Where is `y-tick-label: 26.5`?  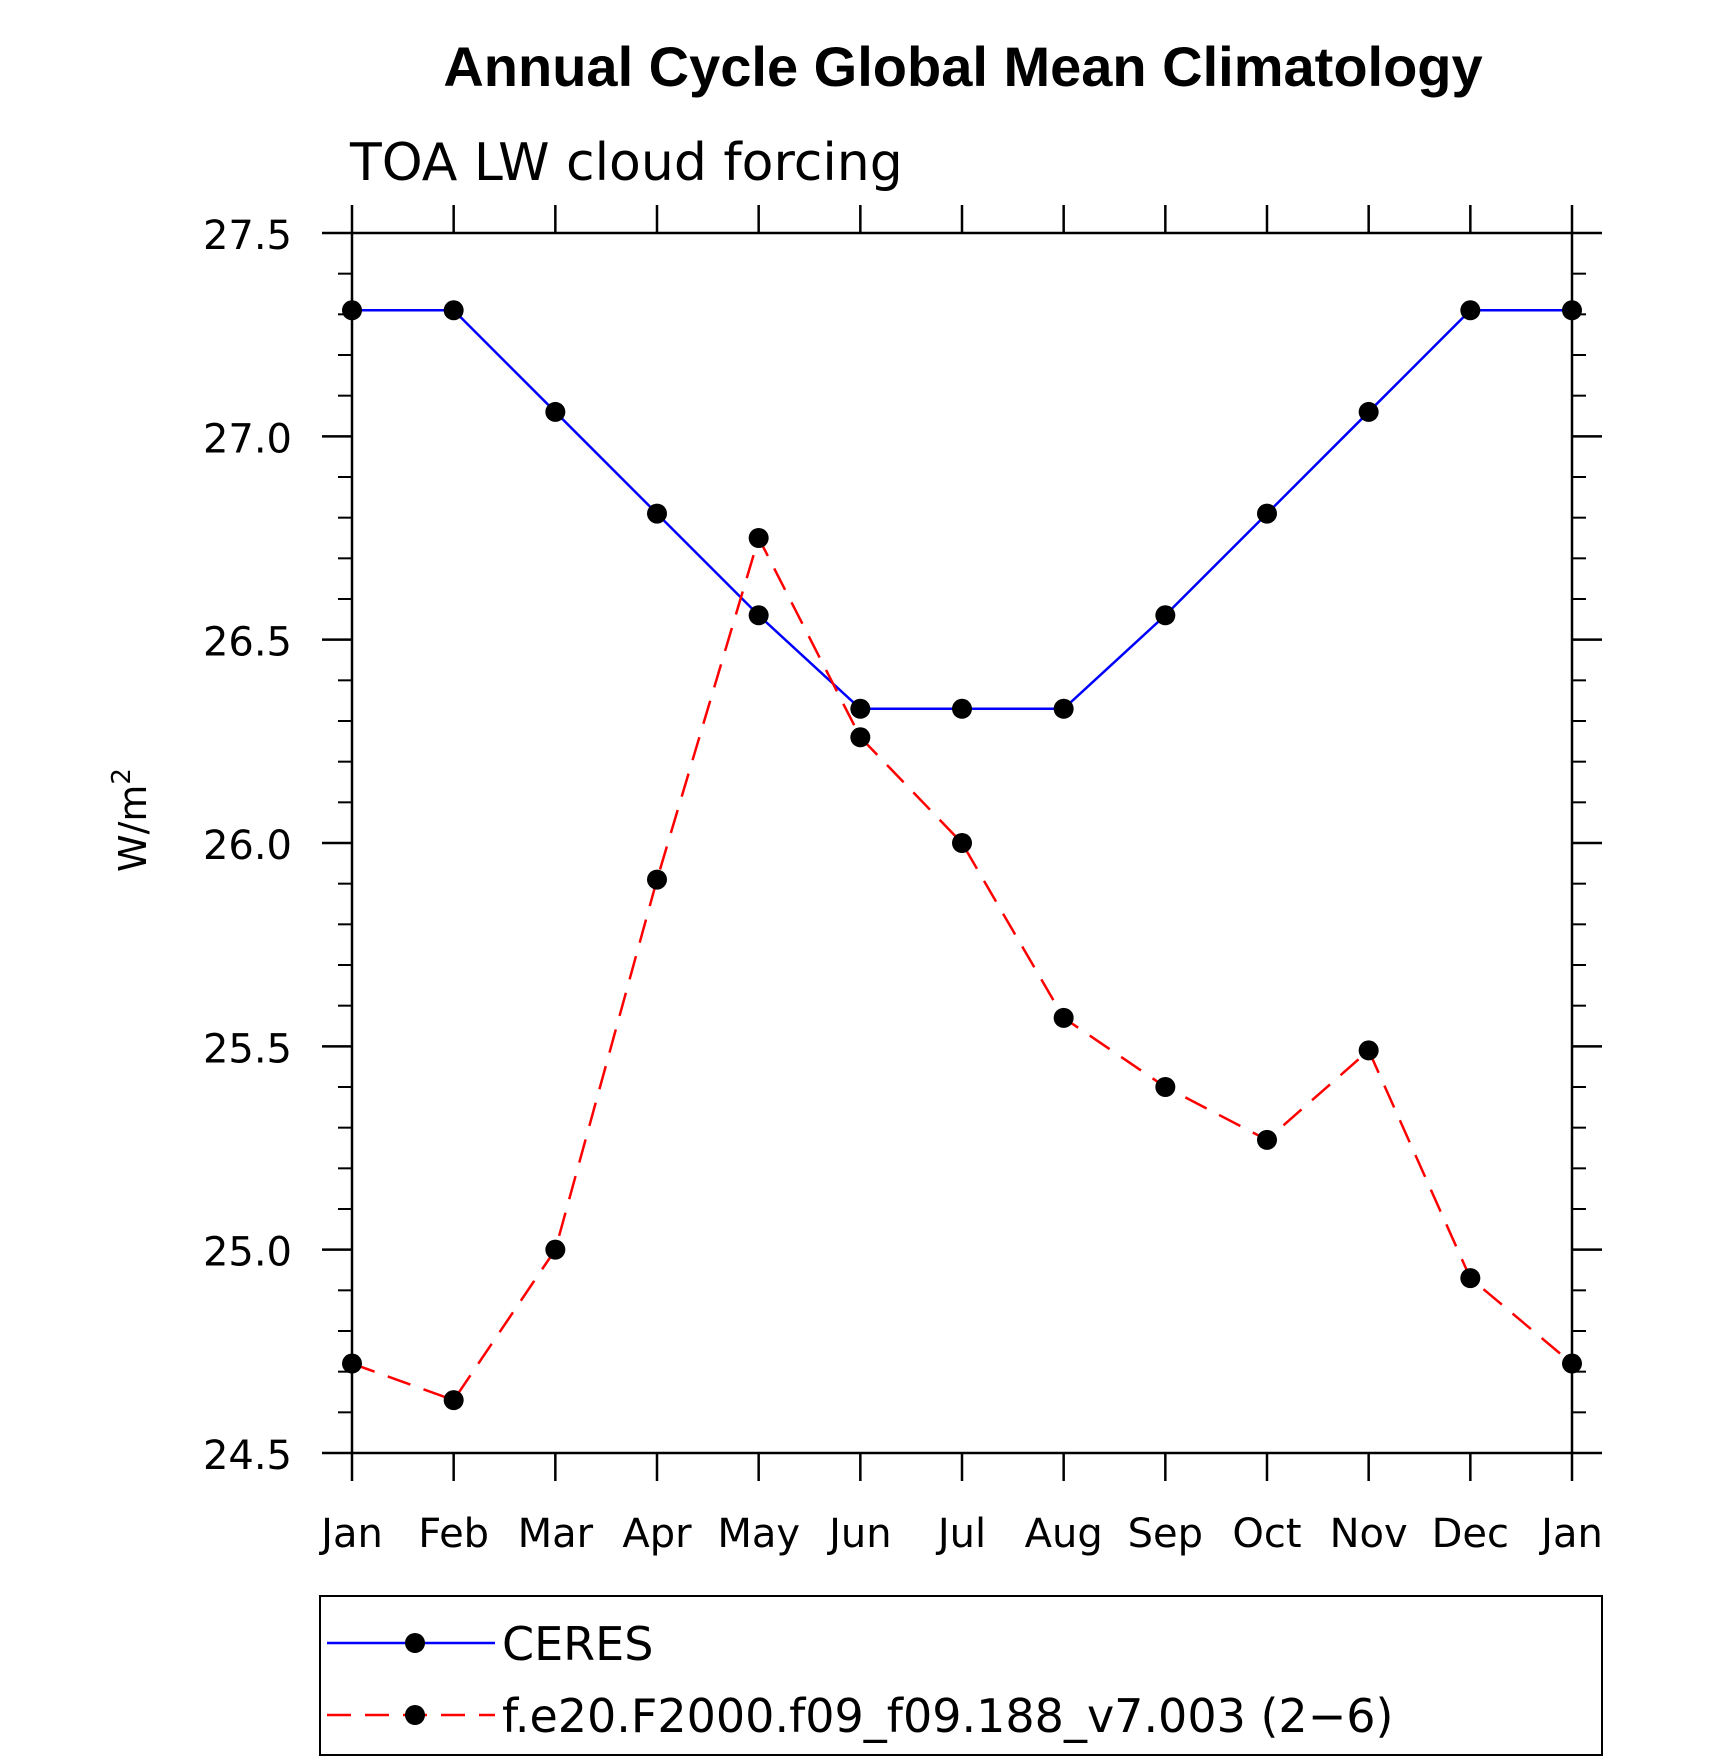 y-tick-label: 26.5 is located at coordinates (247, 643).